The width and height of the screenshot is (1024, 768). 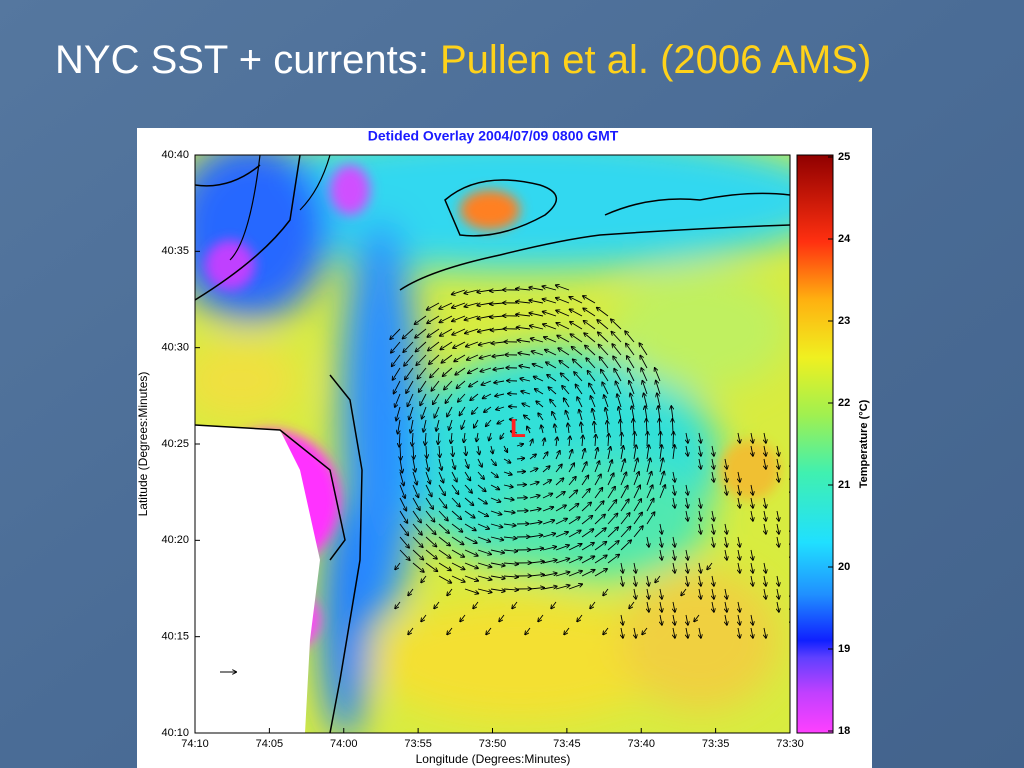 I want to click on y-tick-label: 40:10, so click(x=175, y=733).